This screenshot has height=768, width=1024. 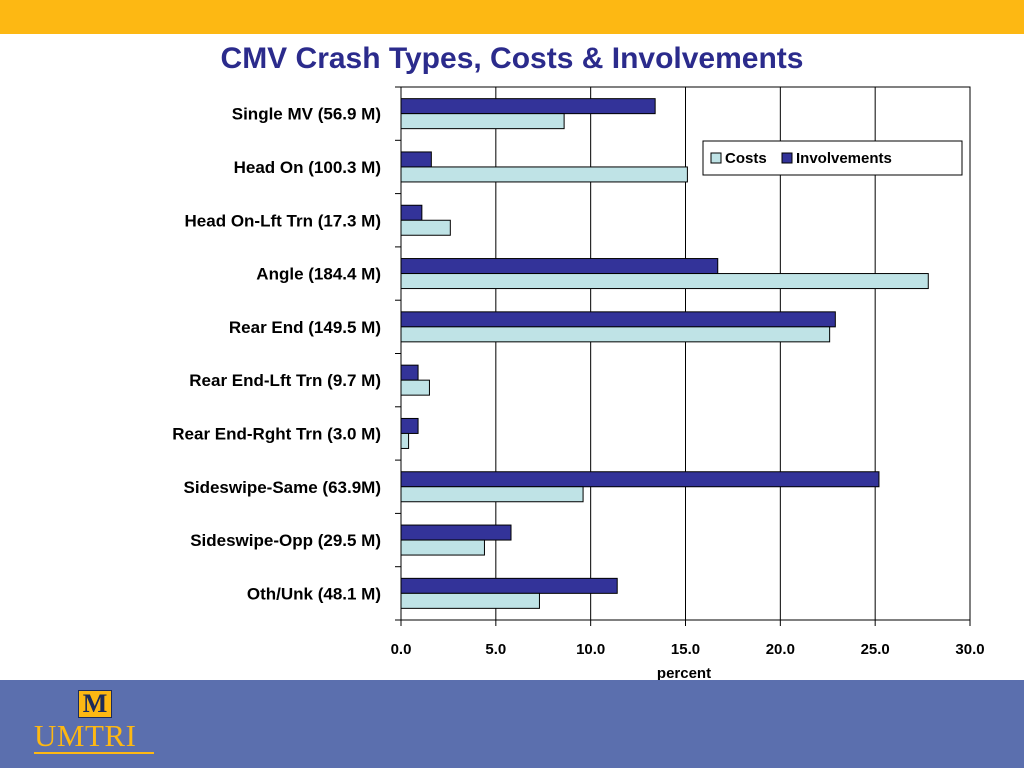 What do you see at coordinates (746, 158) in the screenshot?
I see `legend-label-costs: Costs` at bounding box center [746, 158].